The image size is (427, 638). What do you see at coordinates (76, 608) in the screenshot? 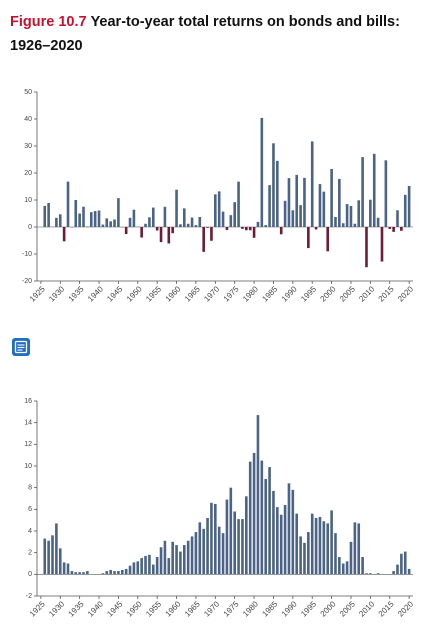
I see `x-tick-label: 1935` at bounding box center [76, 608].